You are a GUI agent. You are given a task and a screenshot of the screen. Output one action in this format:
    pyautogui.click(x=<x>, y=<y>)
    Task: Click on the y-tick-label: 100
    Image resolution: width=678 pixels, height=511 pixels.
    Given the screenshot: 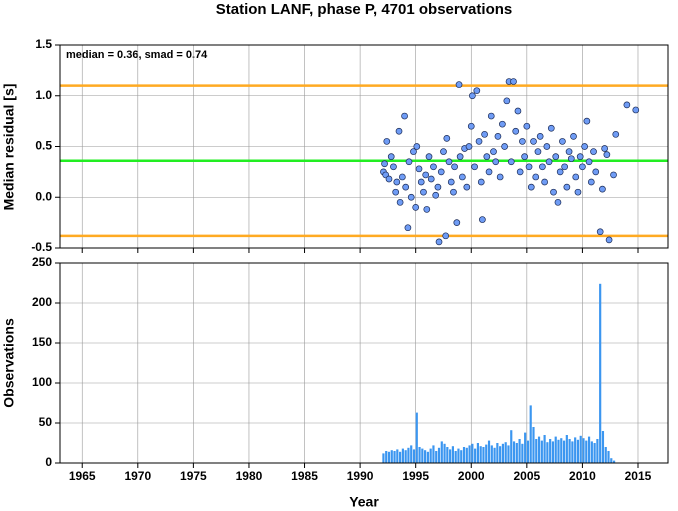 What is the action you would take?
    pyautogui.click(x=42, y=382)
    